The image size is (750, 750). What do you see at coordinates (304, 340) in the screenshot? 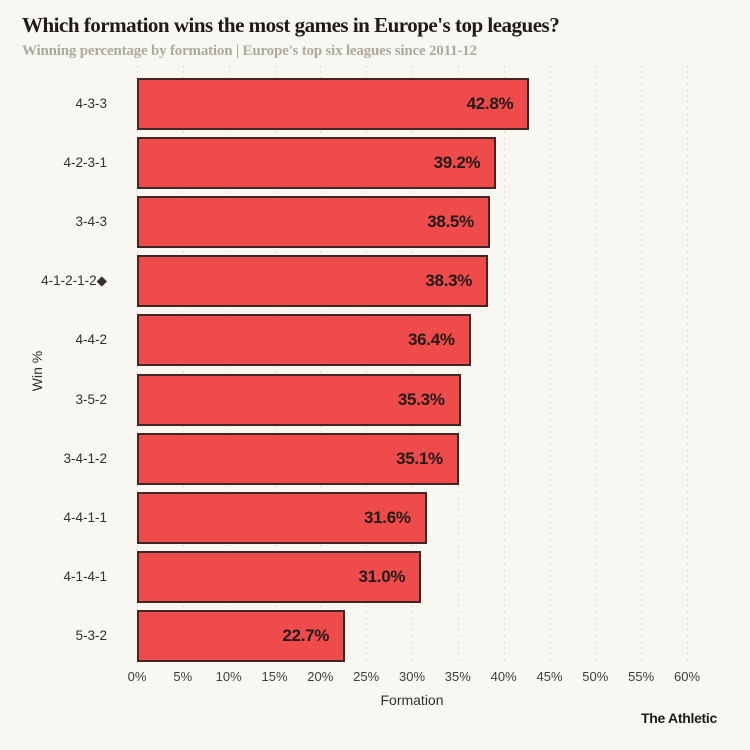
I see `bar-4-4-2: 36.4%` at bounding box center [304, 340].